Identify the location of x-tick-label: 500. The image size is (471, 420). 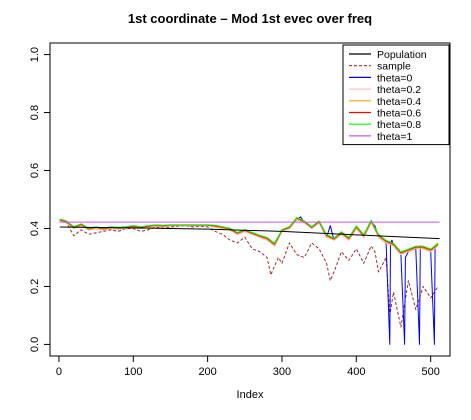
(430, 372).